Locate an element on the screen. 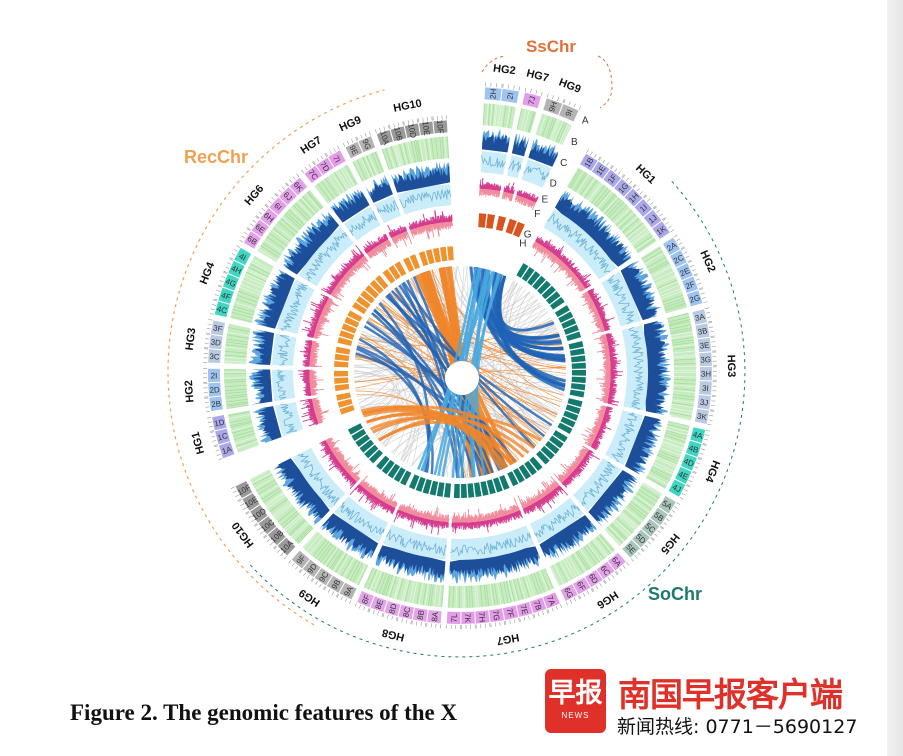 The image size is (903, 756). track-d-baseline is located at coordinates (431, 225).